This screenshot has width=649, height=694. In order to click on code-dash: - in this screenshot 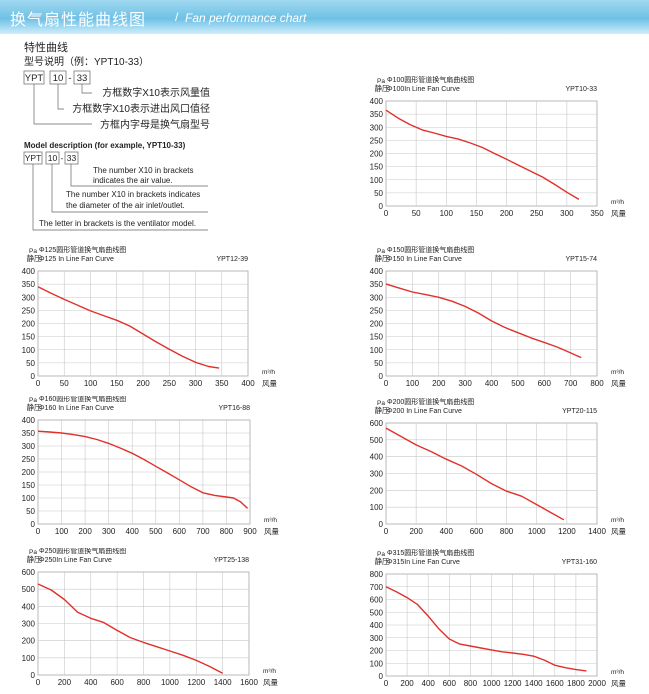, I will do `click(69, 78)`.